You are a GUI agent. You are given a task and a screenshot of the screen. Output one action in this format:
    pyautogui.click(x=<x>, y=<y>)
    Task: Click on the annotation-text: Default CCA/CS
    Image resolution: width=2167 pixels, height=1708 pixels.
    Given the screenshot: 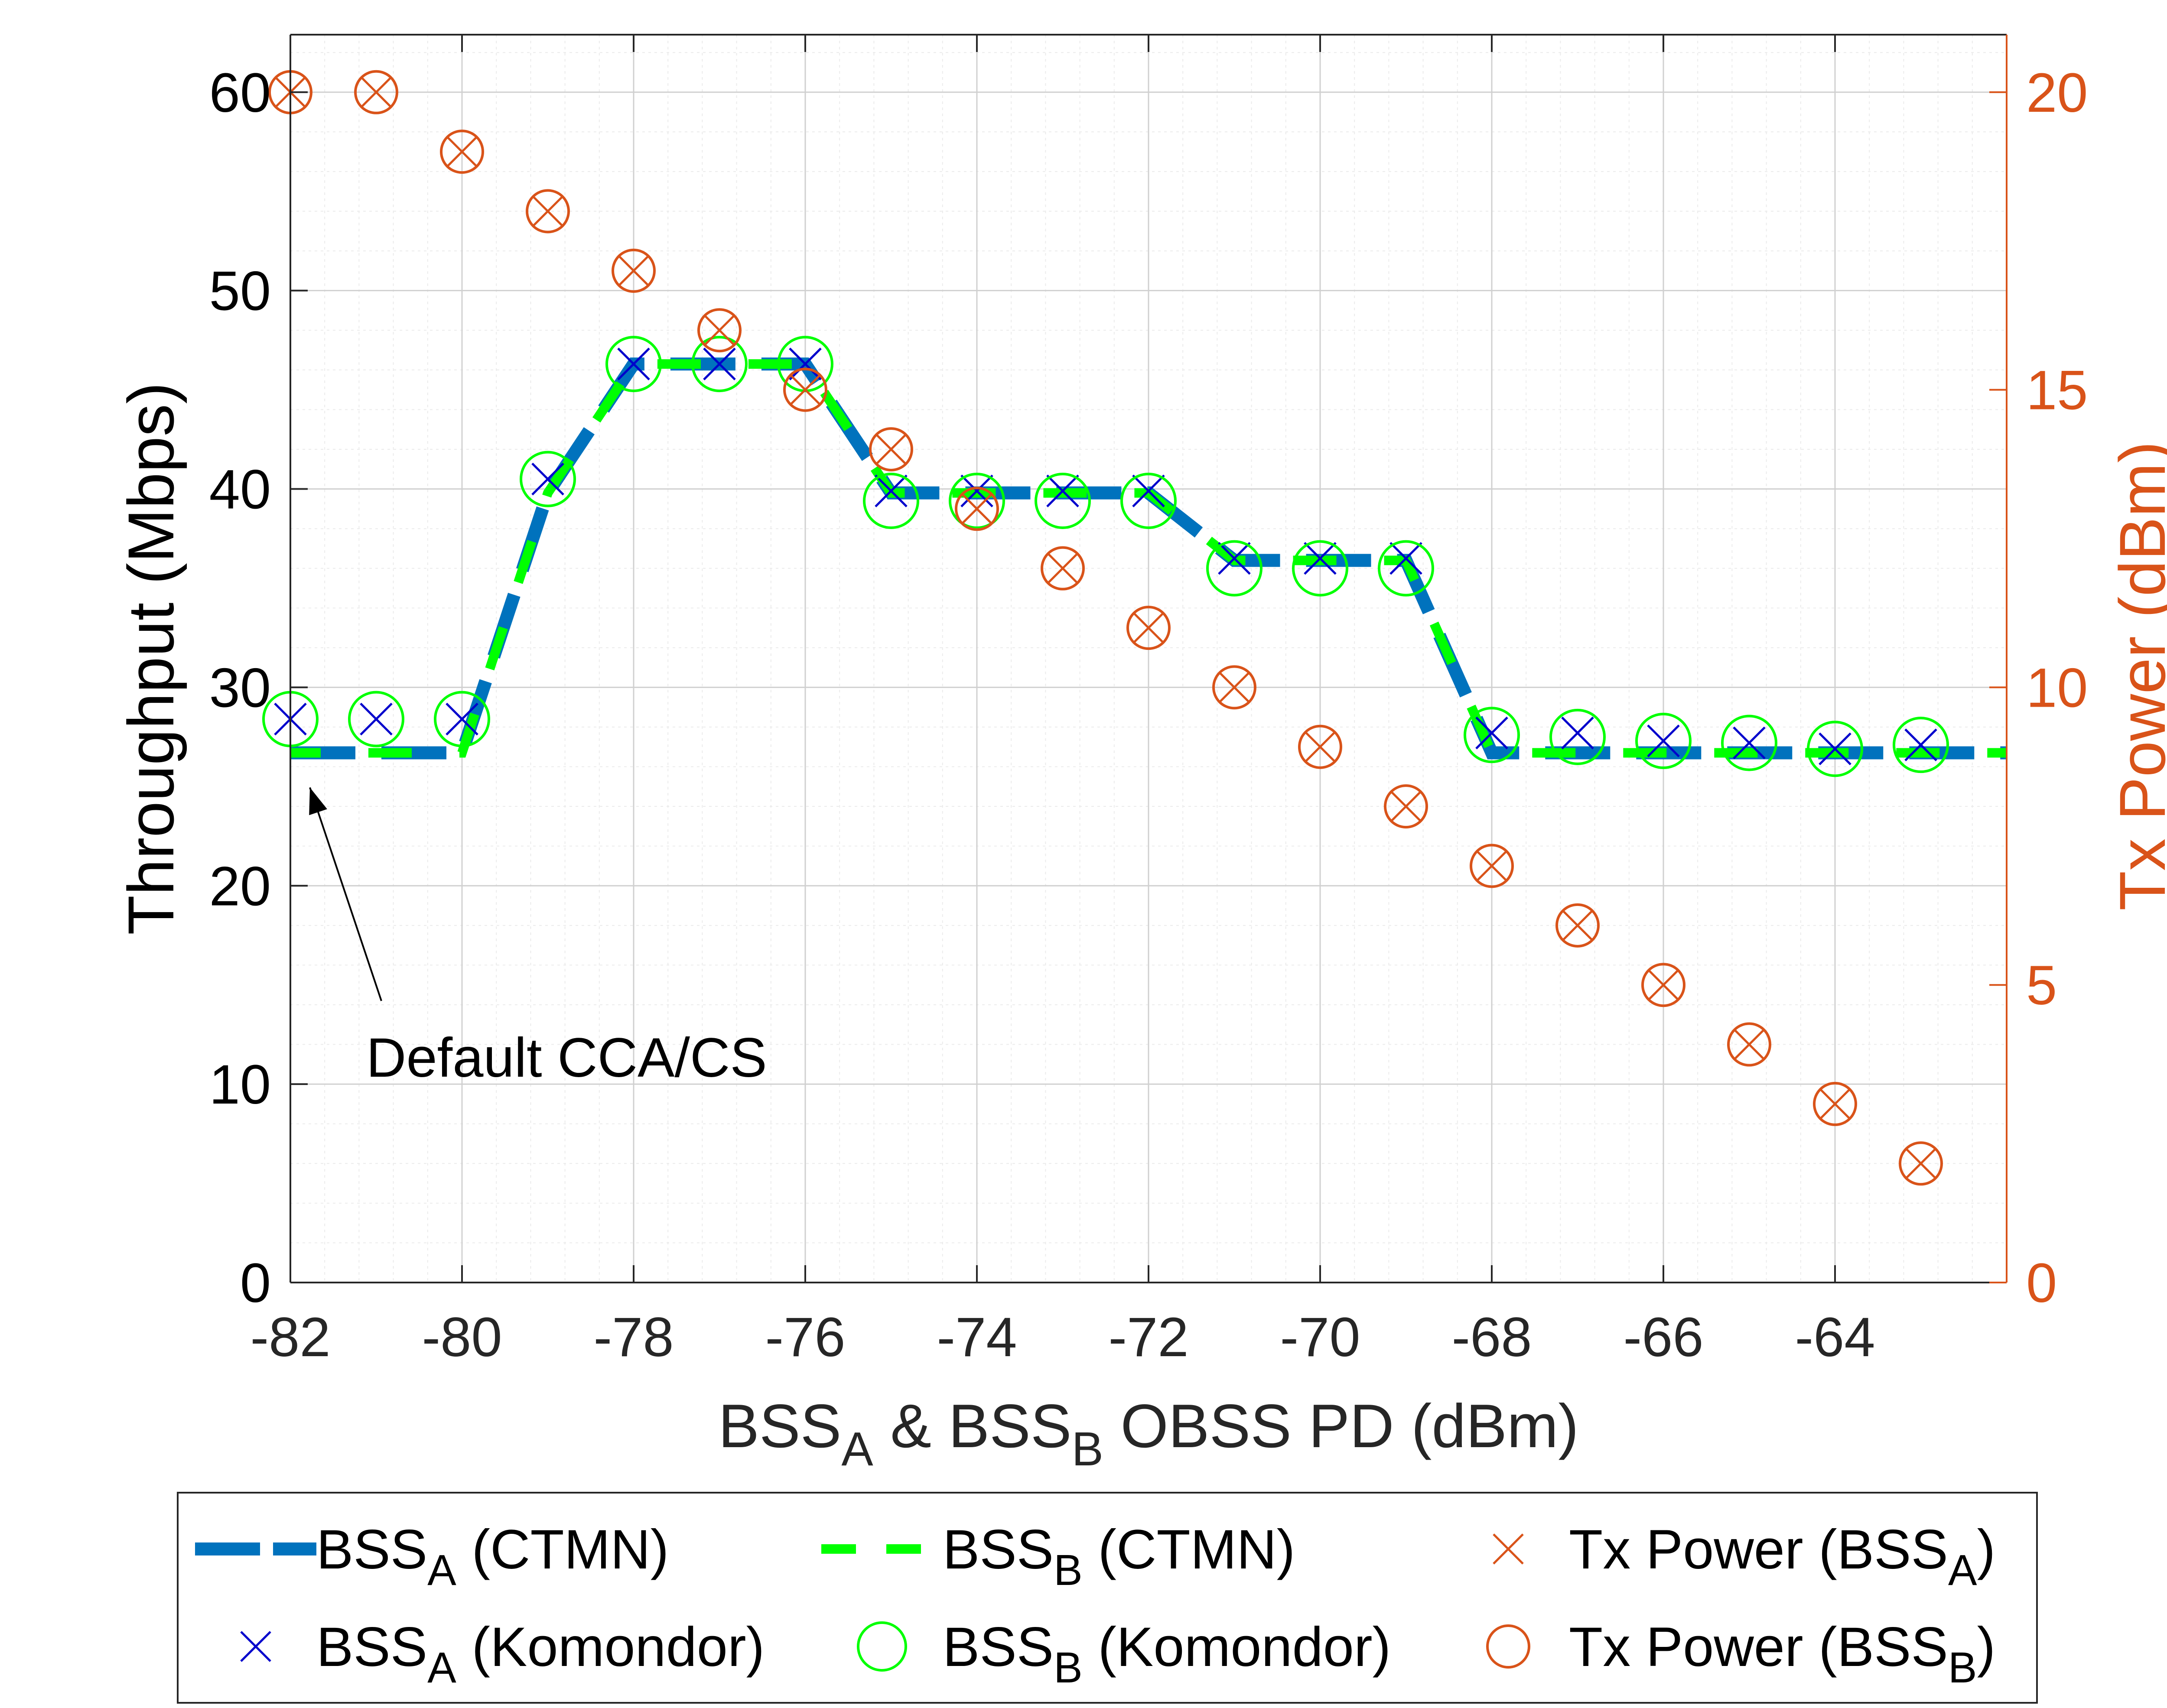 What is the action you would take?
    pyautogui.click(x=566, y=1058)
    